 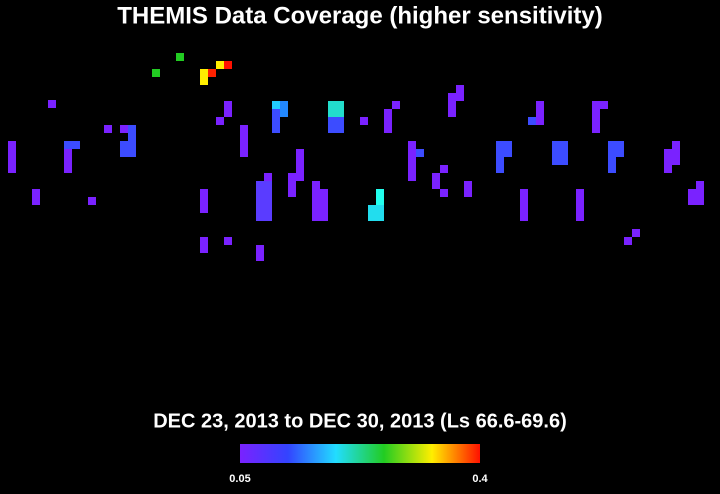 What do you see at coordinates (360, 453) in the screenshot?
I see `colorbar` at bounding box center [360, 453].